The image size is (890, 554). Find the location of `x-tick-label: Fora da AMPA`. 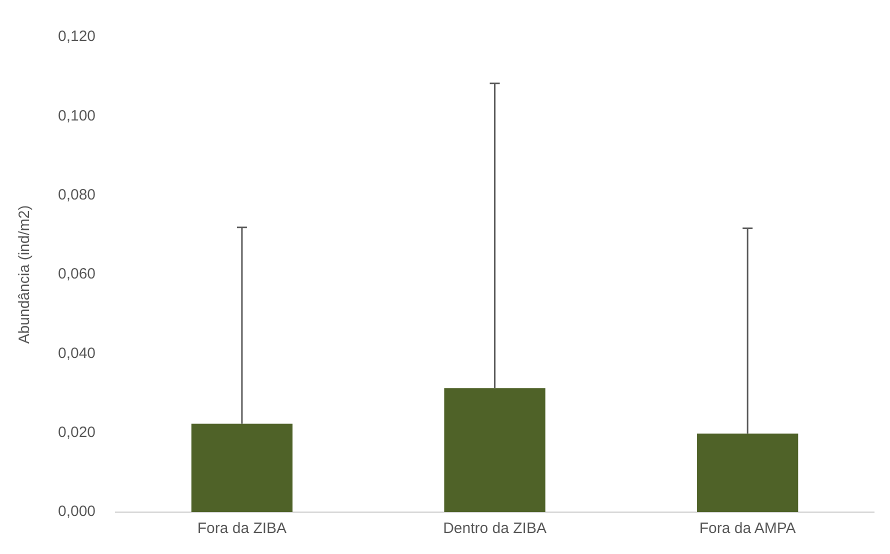

x-tick-label: Fora da AMPA is located at coordinates (747, 529).